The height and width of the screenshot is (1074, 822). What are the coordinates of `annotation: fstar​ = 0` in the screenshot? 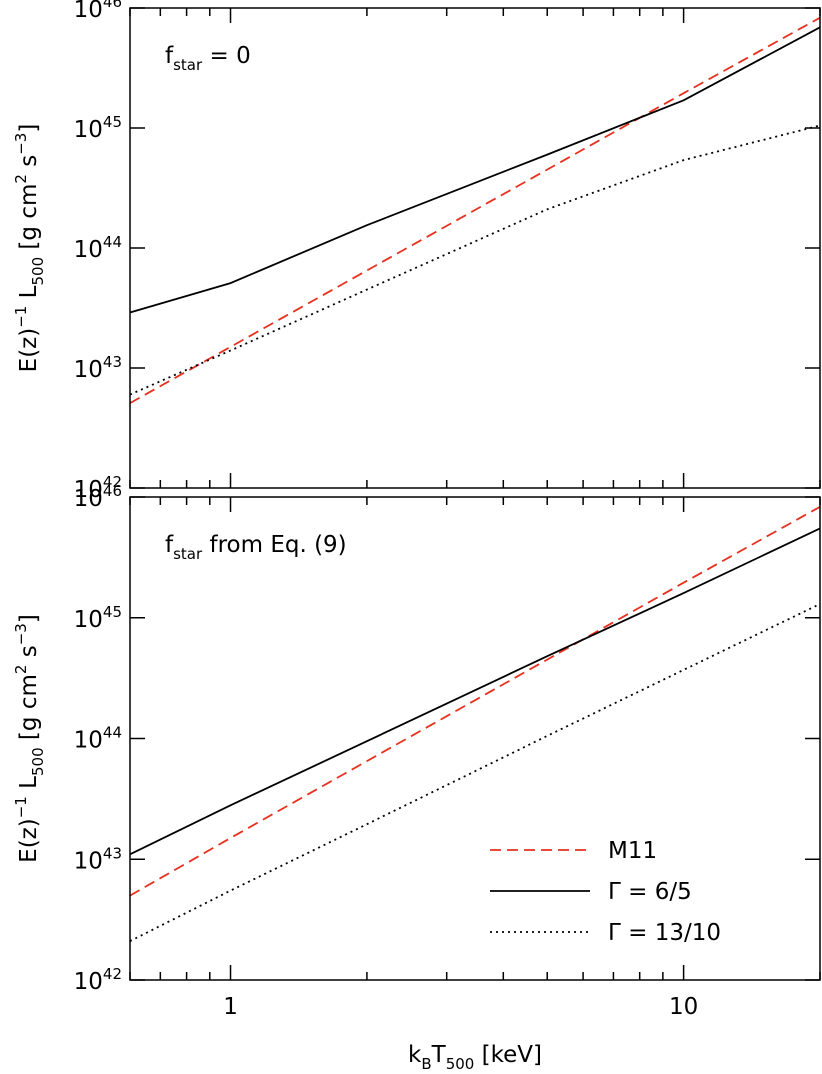 It's located at (208, 58).